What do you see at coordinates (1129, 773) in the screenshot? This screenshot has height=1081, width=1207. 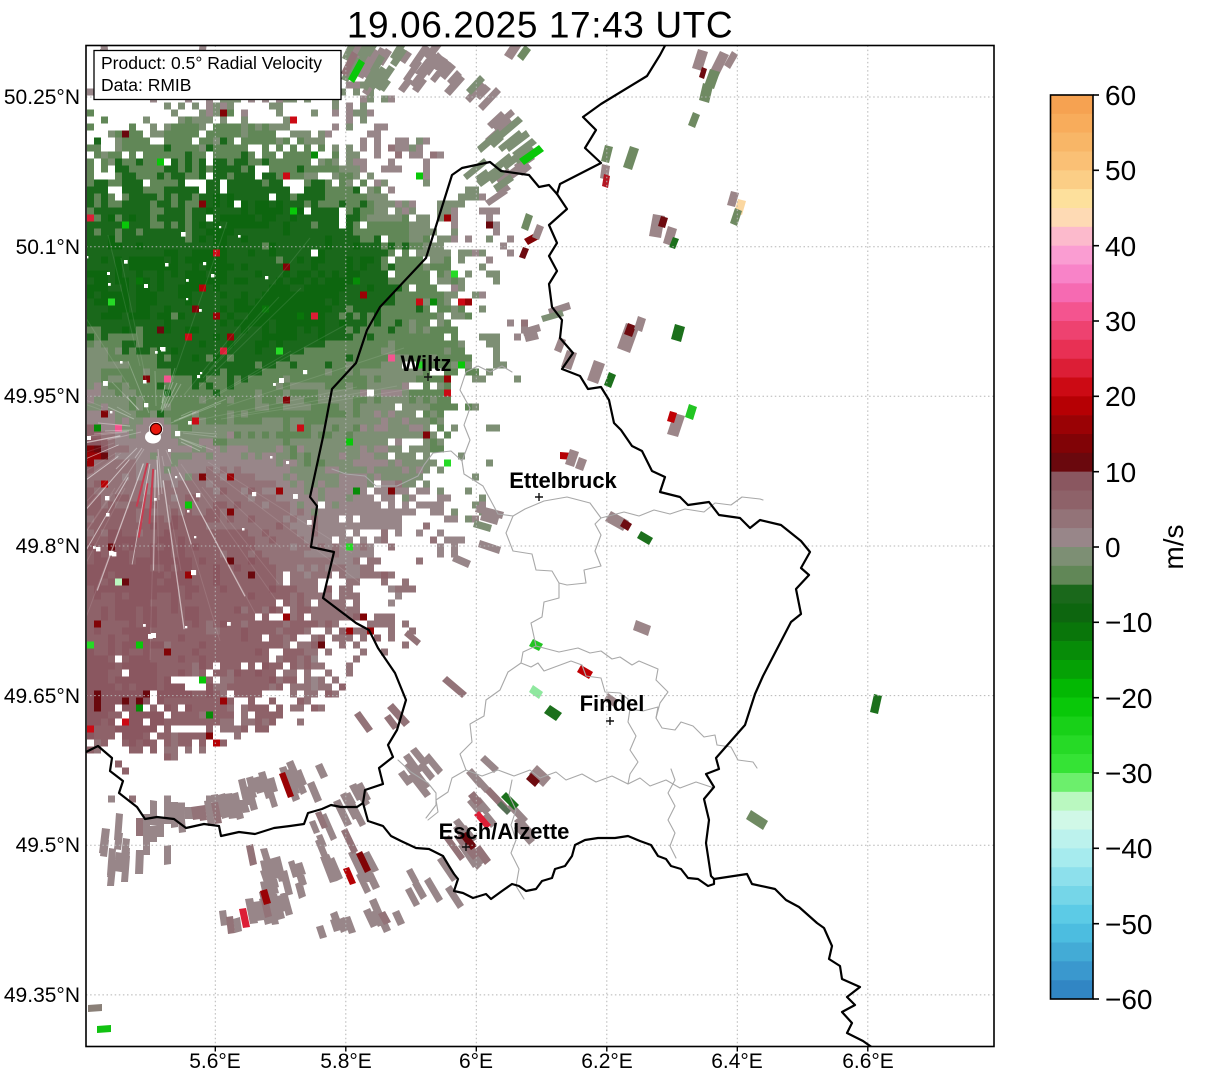 I see `svg-text: −30` at bounding box center [1129, 773].